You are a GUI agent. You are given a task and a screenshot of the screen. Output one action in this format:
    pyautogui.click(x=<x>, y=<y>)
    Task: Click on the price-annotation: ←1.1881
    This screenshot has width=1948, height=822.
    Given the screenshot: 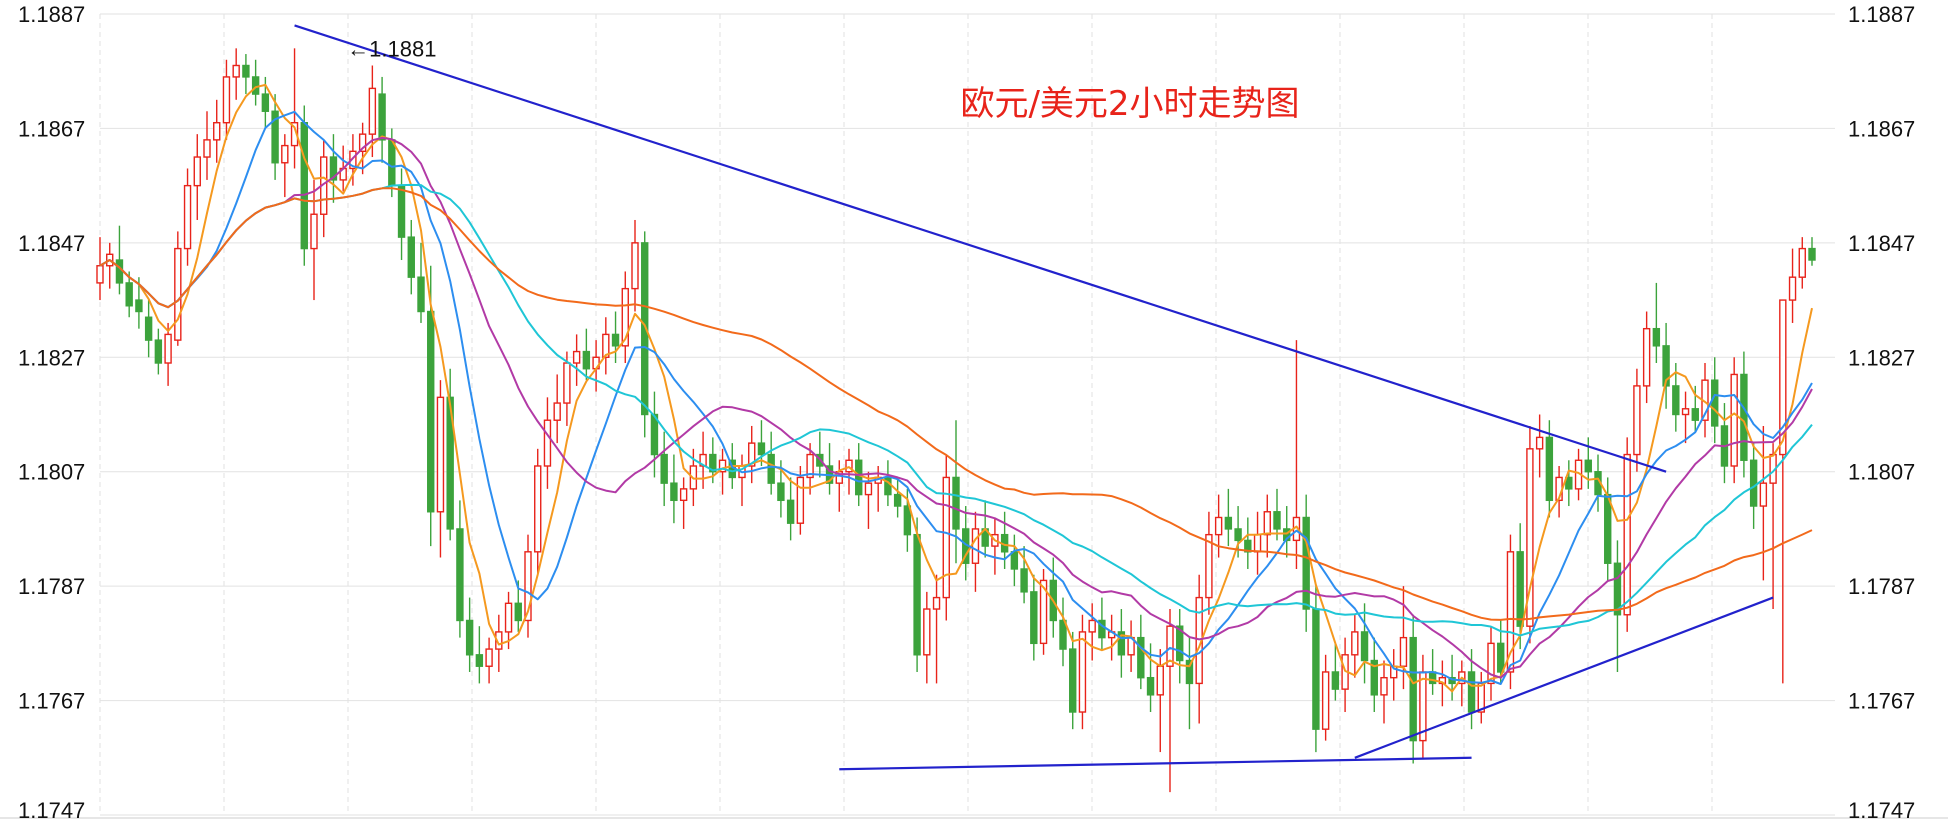 What is the action you would take?
    pyautogui.click(x=391, y=48)
    